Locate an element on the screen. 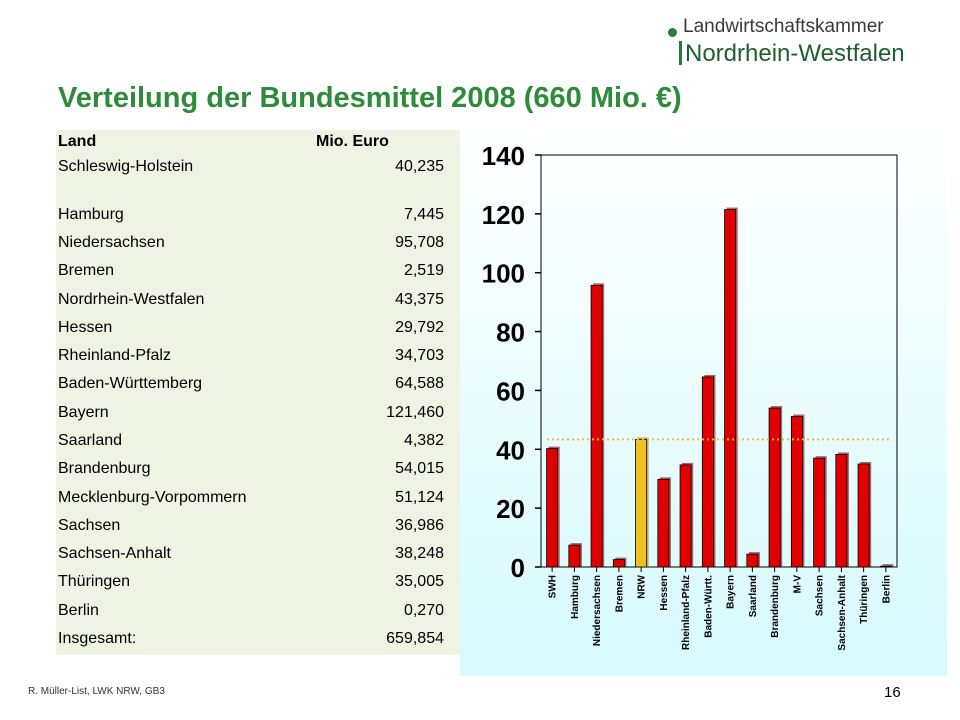 Image resolution: width=960 pixels, height=720 pixels. row-value: 36,986 is located at coordinates (419, 525).